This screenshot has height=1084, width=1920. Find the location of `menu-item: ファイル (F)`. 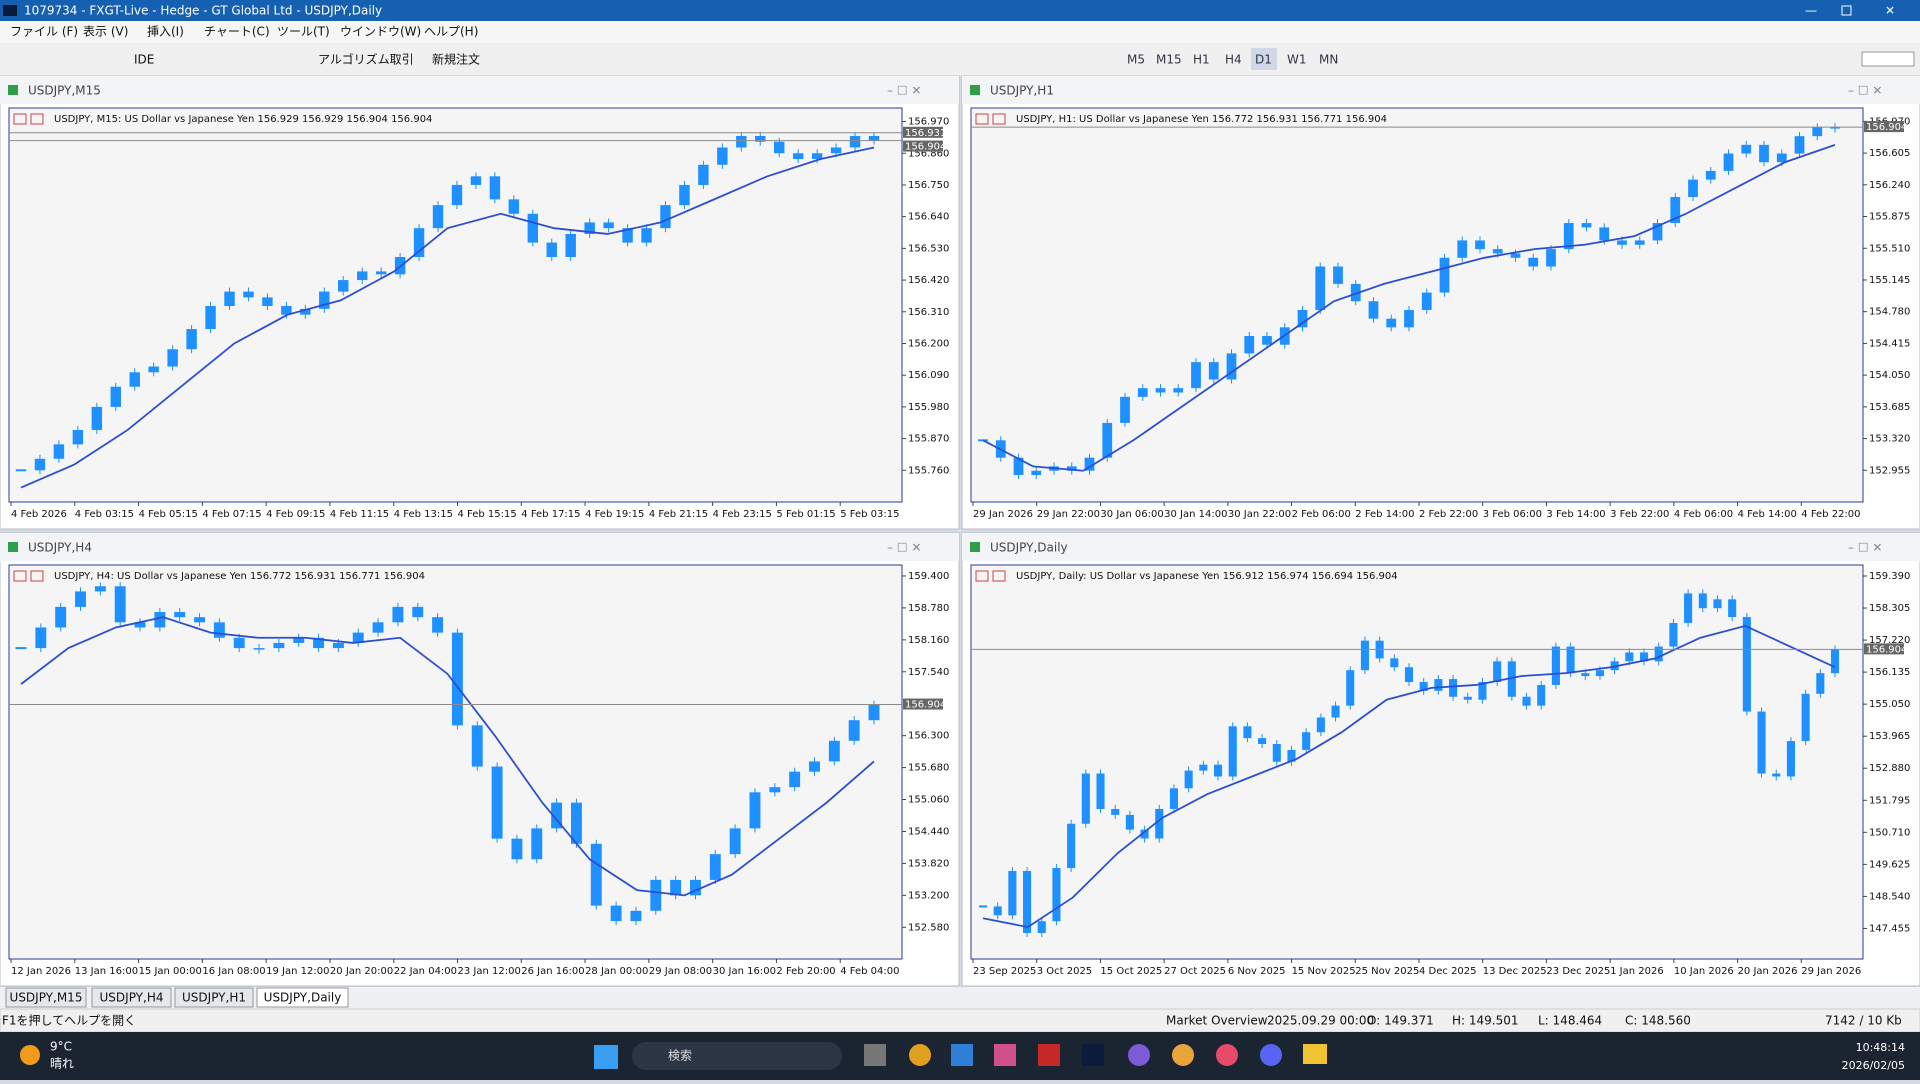

menu-item: ファイル (F) is located at coordinates (44, 32).